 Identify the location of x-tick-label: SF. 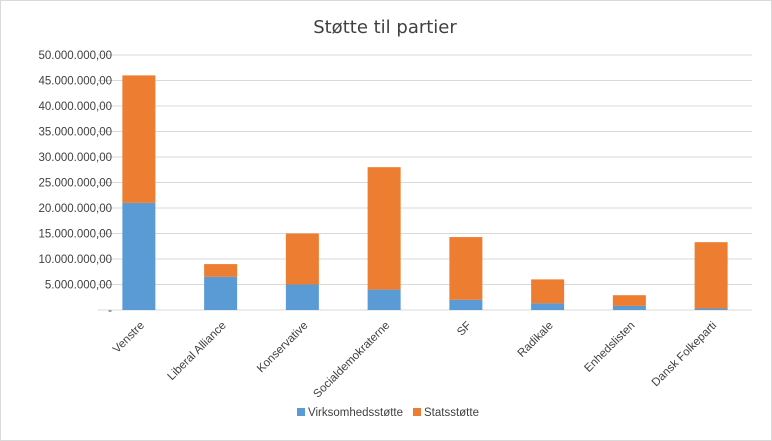
(464, 329).